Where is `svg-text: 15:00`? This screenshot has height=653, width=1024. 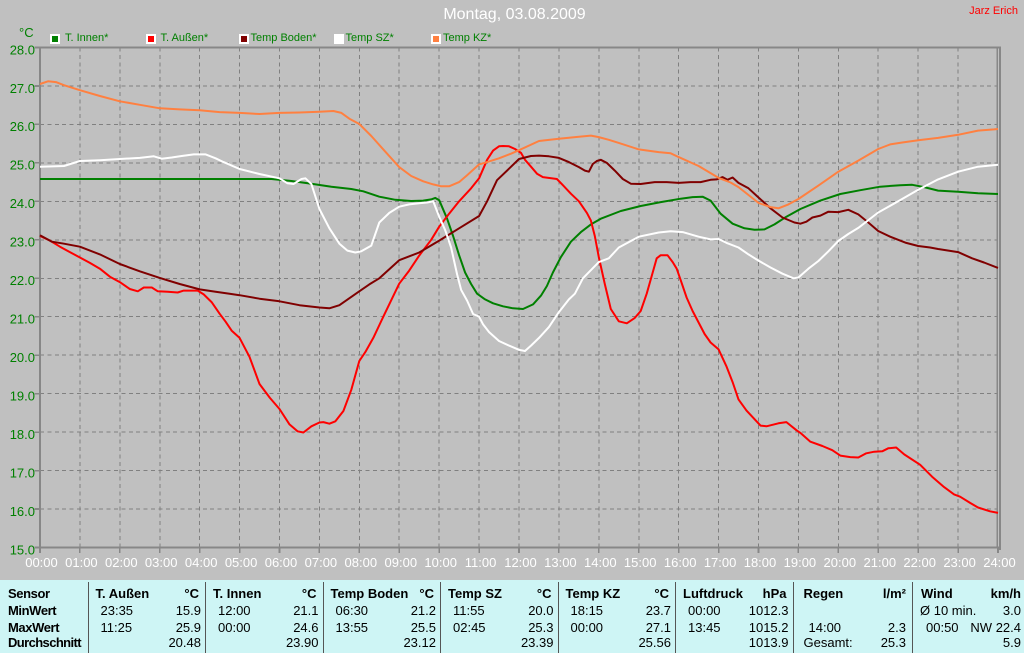 svg-text: 15:00 is located at coordinates (640, 562).